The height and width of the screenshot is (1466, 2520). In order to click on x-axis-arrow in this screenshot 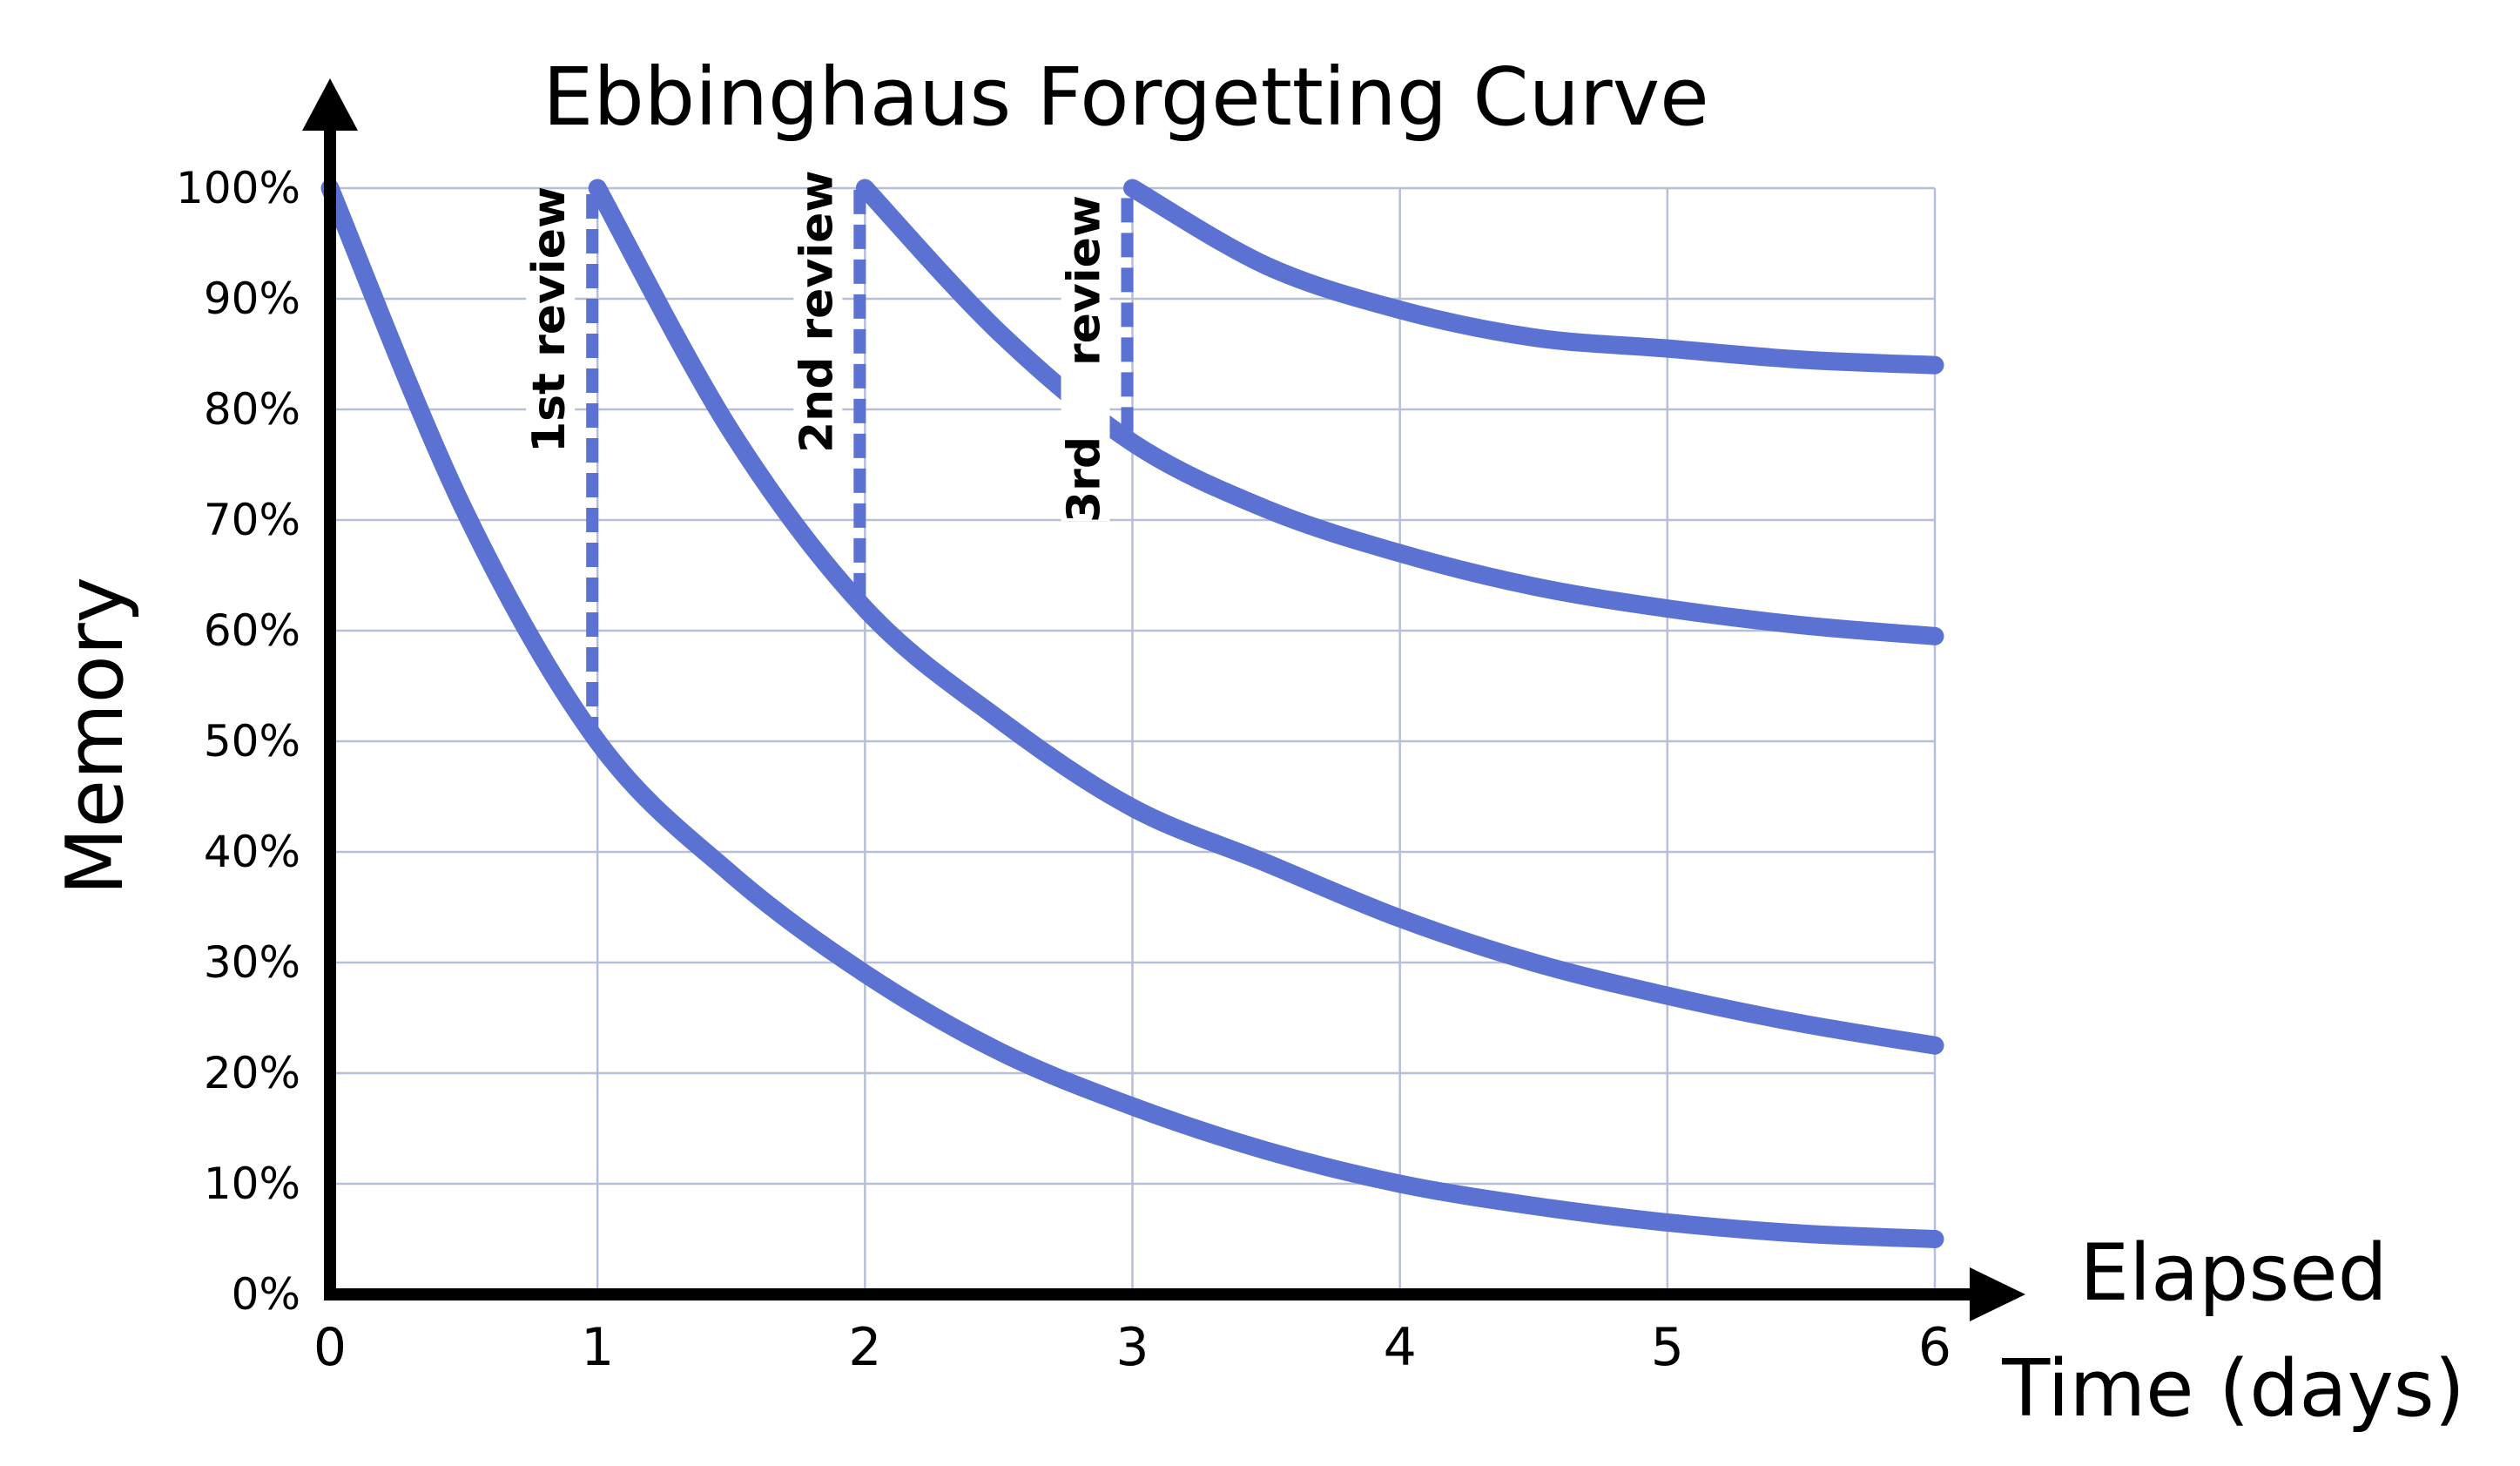, I will do `click(1997, 1294)`.